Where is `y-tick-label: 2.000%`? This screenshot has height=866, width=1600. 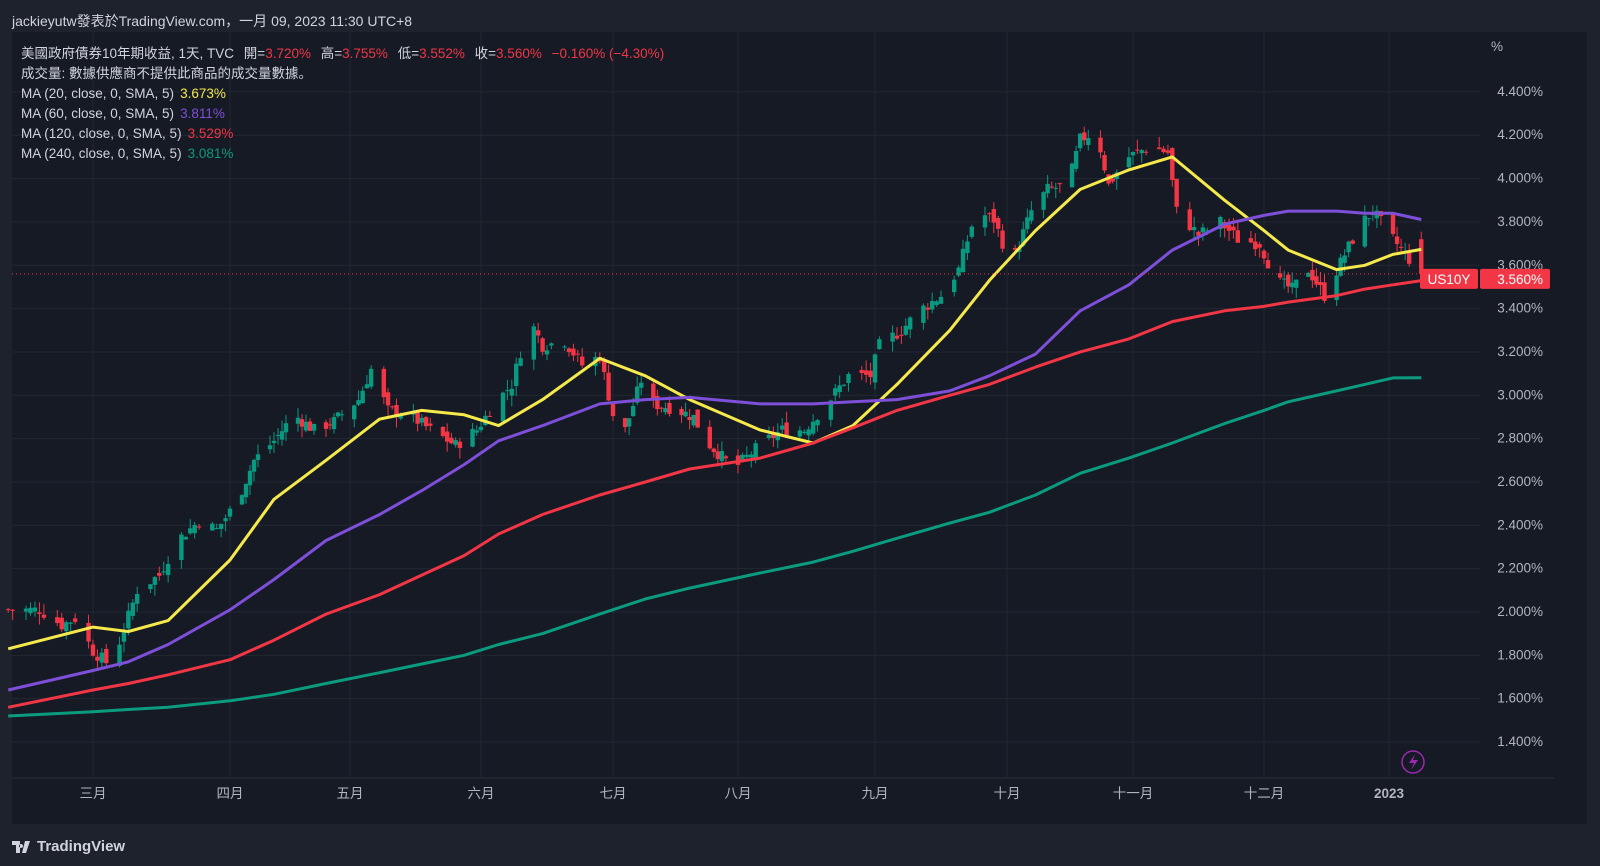
y-tick-label: 2.000% is located at coordinates (1520, 611).